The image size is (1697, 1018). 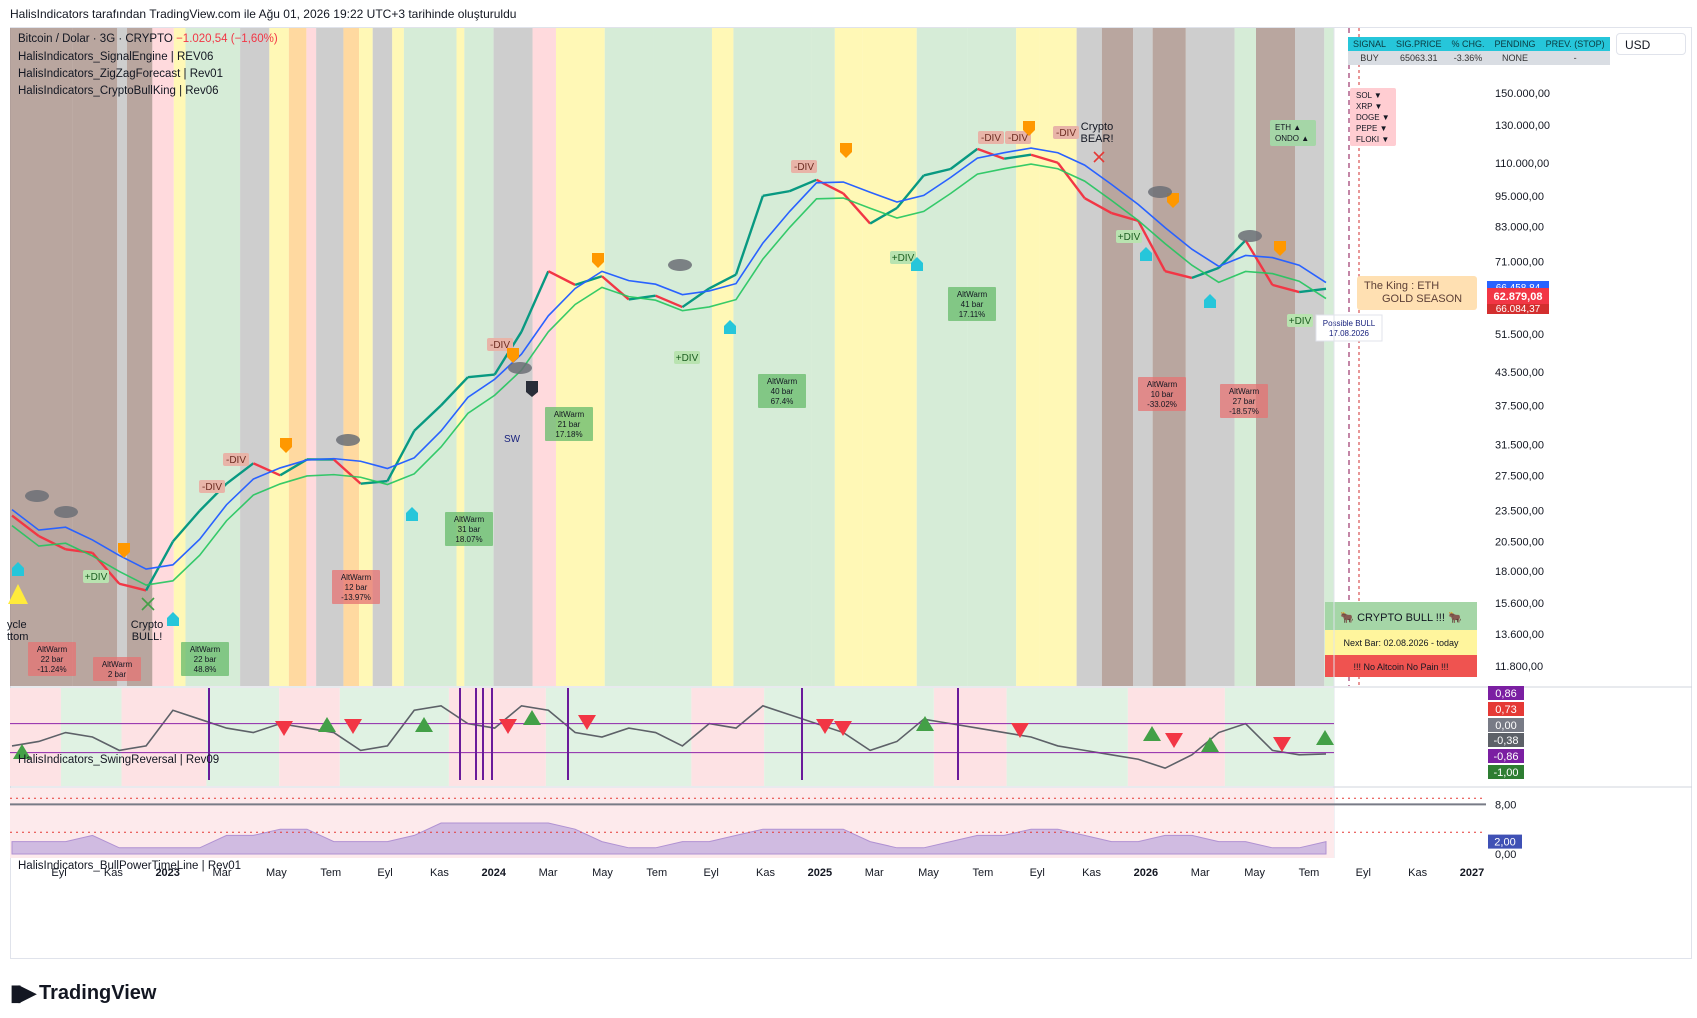 I want to click on cycle-bottom-label-2: ttom, so click(x=17, y=637).